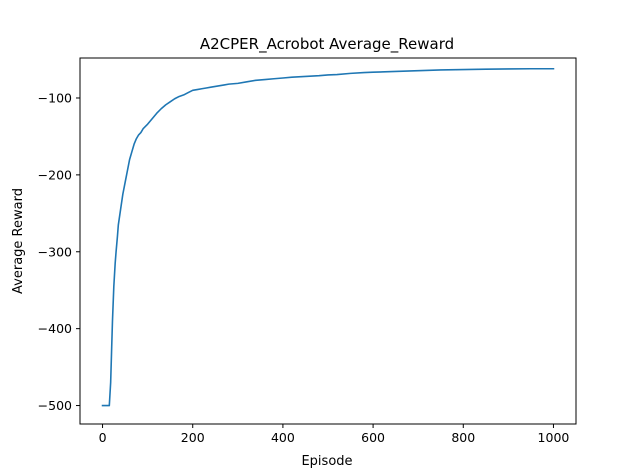  Describe the element at coordinates (55, 328) in the screenshot. I see `y-tick-label: −400` at that location.